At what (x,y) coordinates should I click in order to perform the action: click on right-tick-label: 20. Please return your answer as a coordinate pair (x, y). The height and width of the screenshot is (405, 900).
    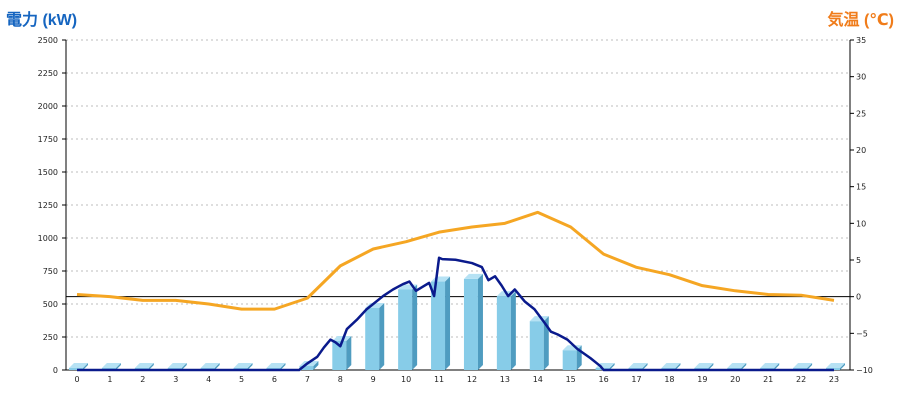
    Looking at the image, I should click on (861, 150).